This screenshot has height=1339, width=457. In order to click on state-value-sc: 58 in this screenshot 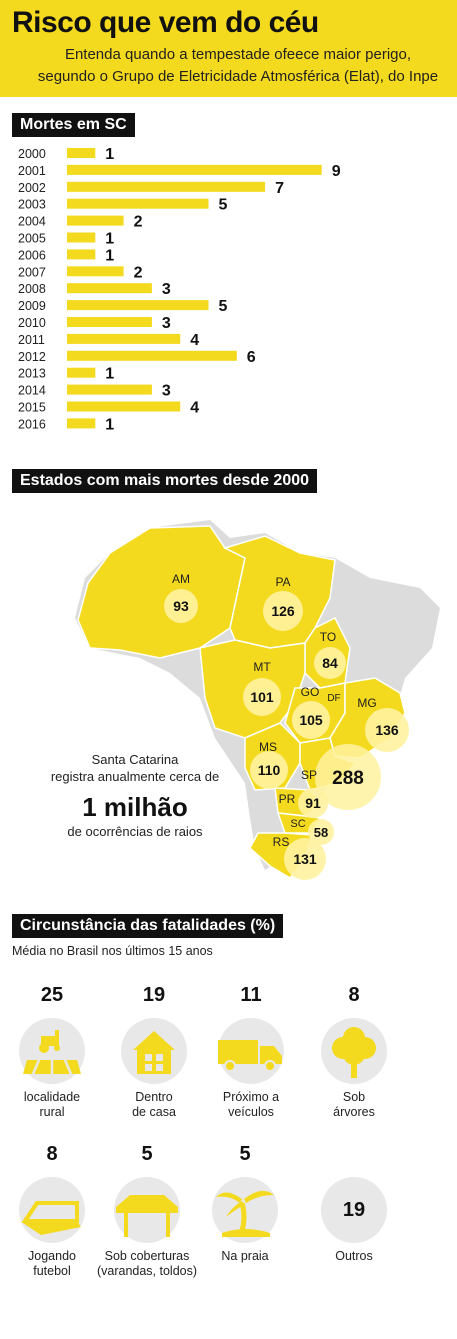, I will do `click(321, 832)`.